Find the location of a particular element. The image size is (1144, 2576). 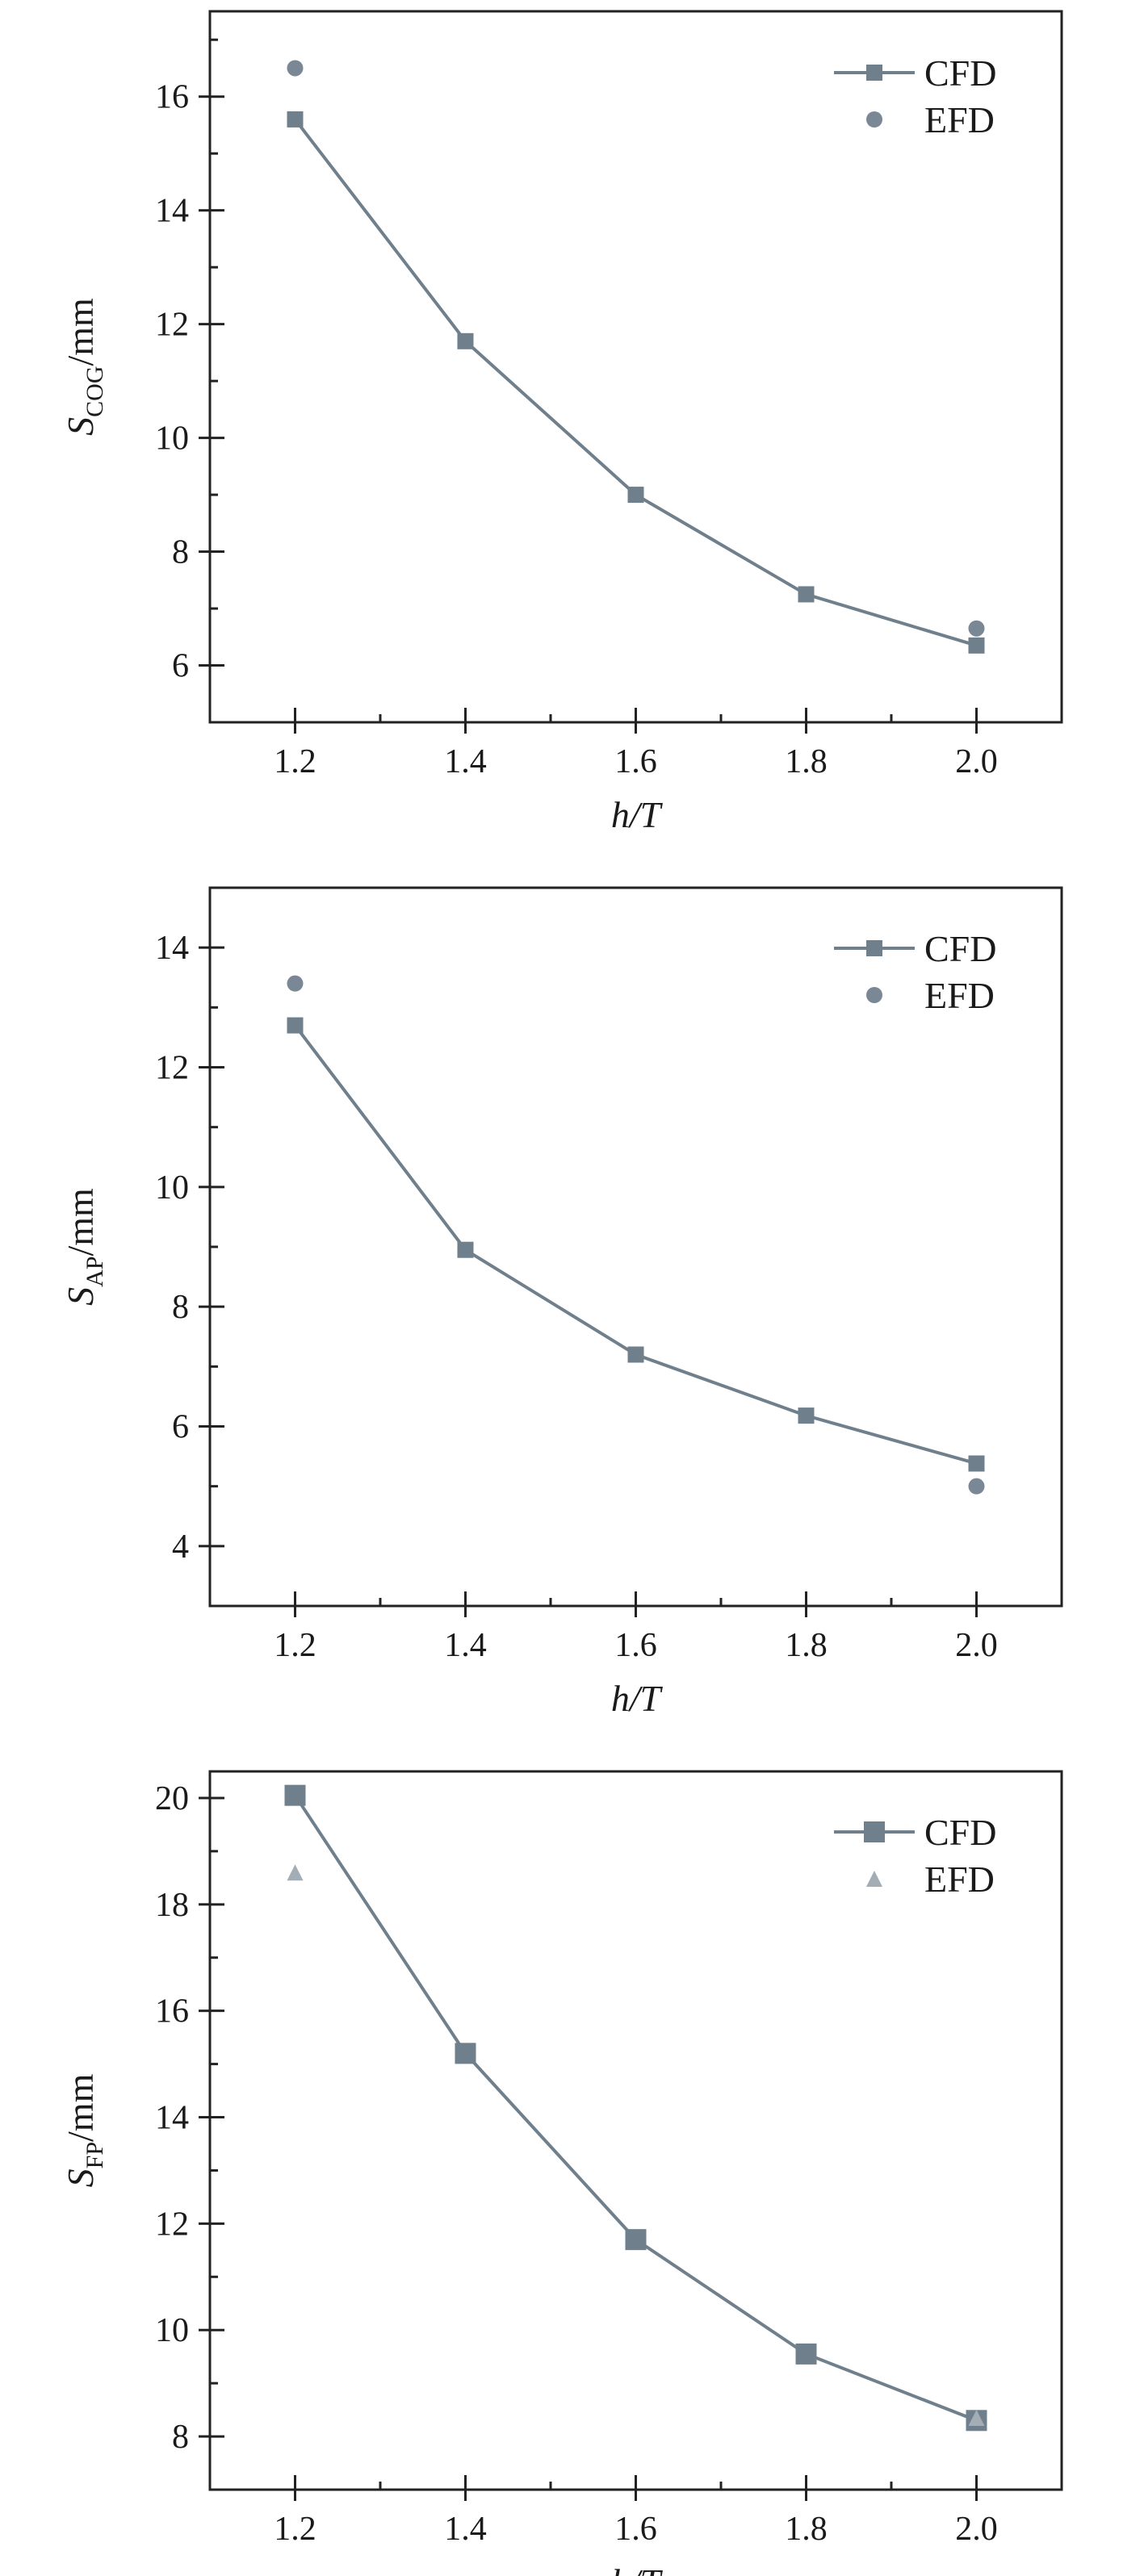

y-axis-title: SAP/mm is located at coordinates (84, 1247).